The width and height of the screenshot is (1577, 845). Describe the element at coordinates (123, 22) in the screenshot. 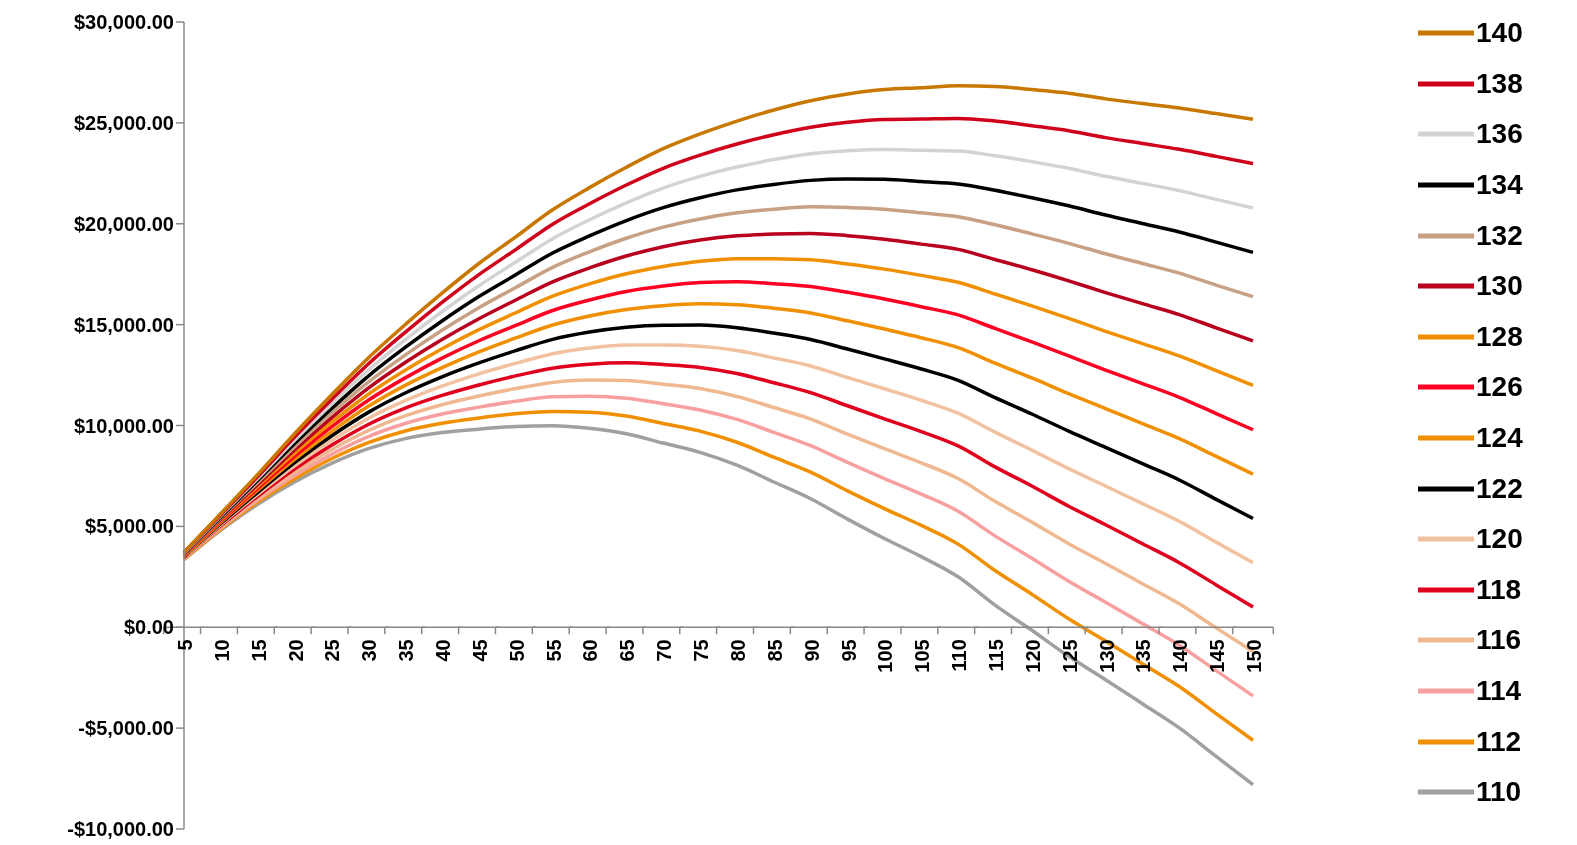

I see `y-tick-label: $30,000.00` at that location.